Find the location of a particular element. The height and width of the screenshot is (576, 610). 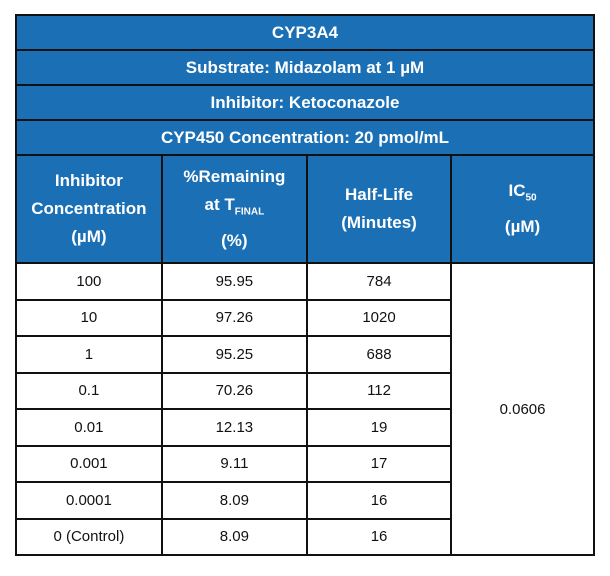

ic50-value: 0.0606 is located at coordinates (522, 409).